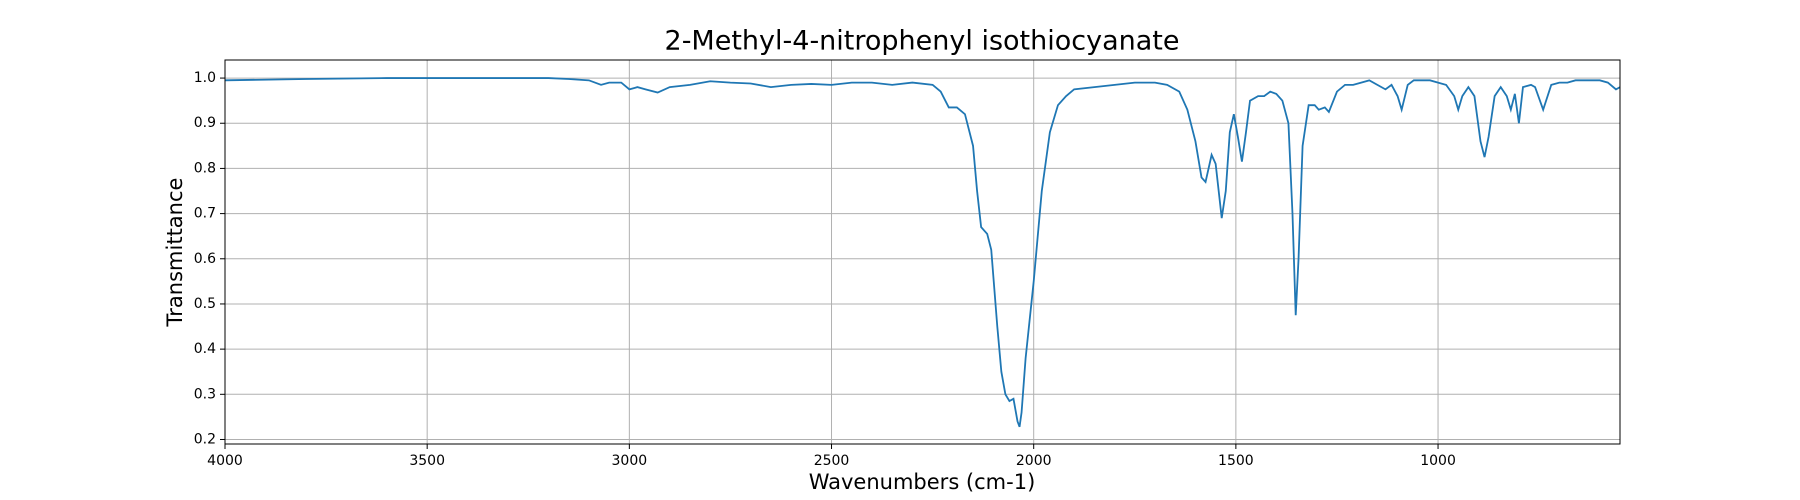 The image size is (1800, 500). Describe the element at coordinates (922, 41) in the screenshot. I see `chart-title: 2-Methyl-4-nitrophenyl isothiocyanate` at that location.